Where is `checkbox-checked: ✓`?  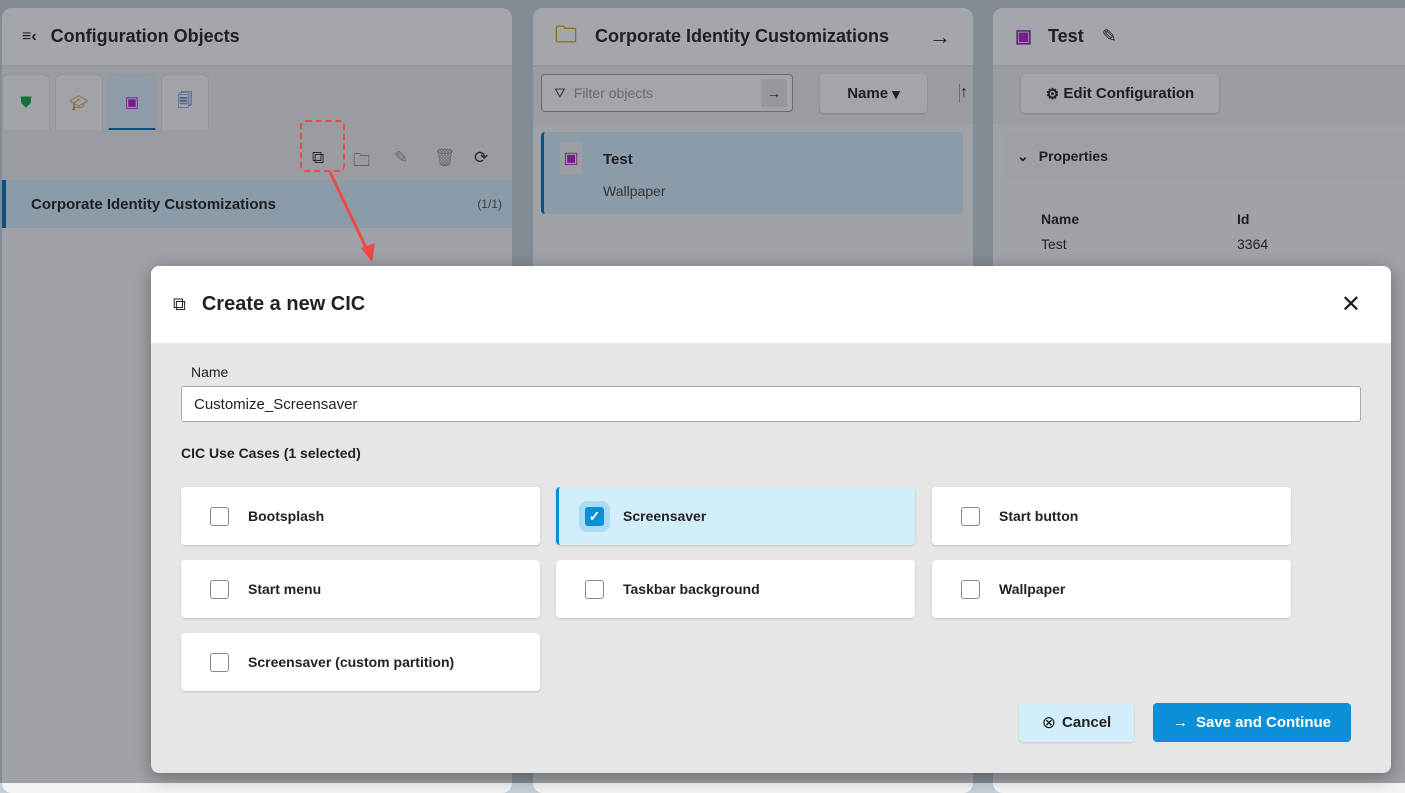 checkbox-checked: ✓ is located at coordinates (594, 516).